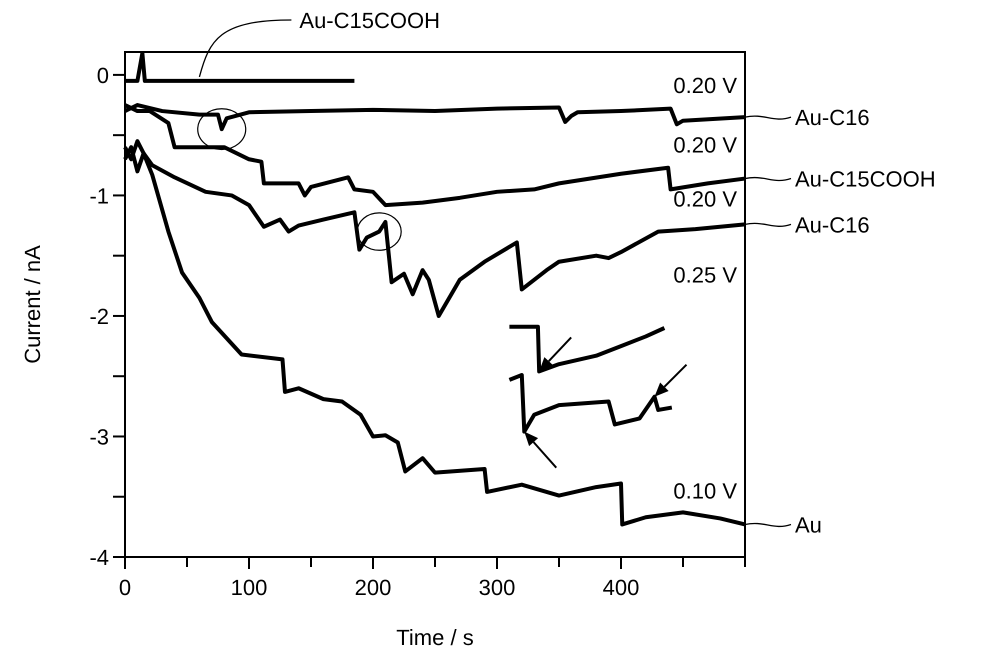 This screenshot has width=989, height=667. What do you see at coordinates (621, 587) in the screenshot?
I see `x-tick-label: 400` at bounding box center [621, 587].